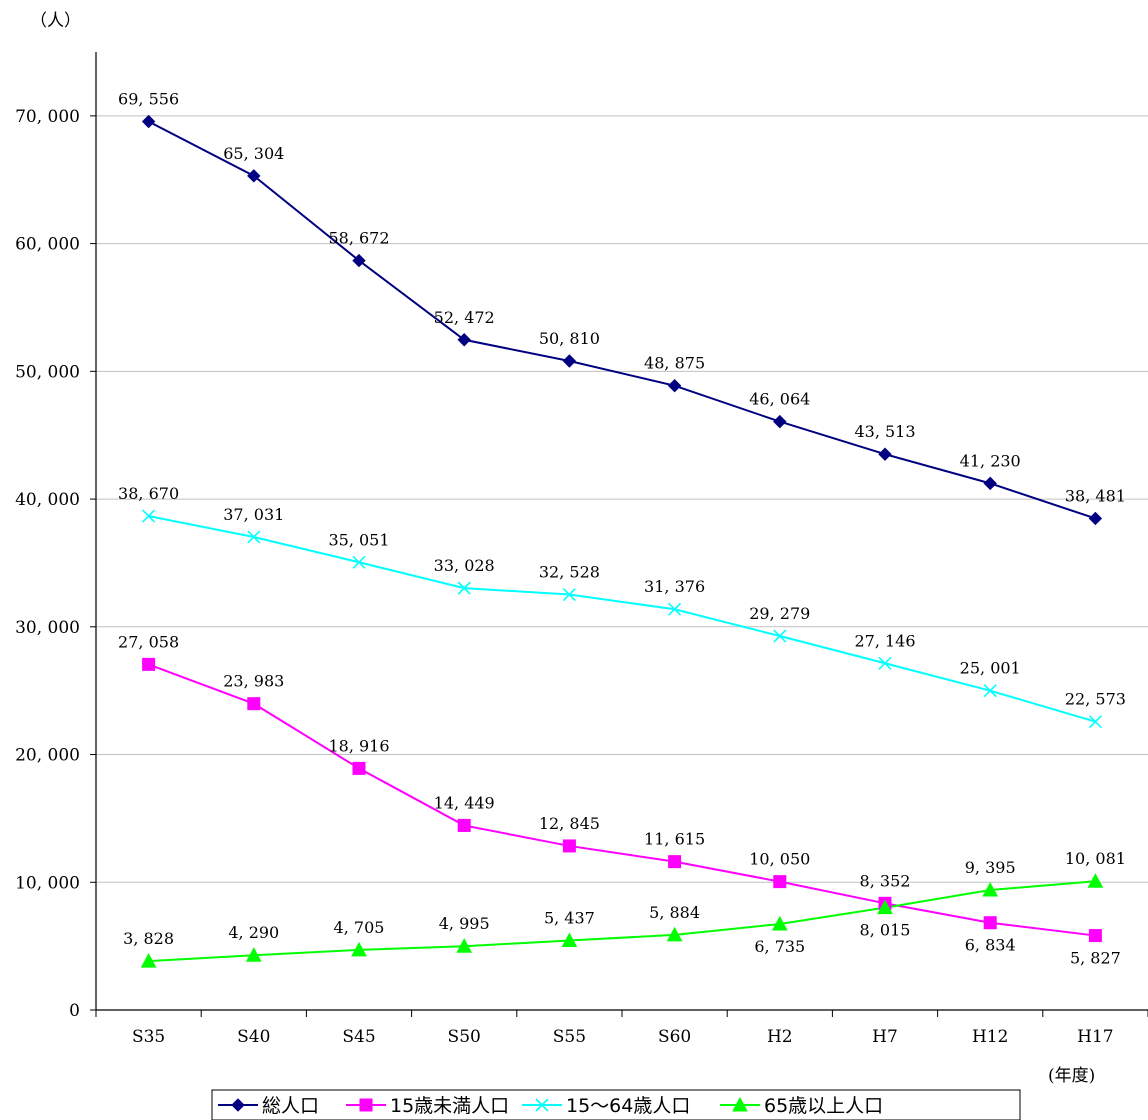 Image resolution: width=1148 pixels, height=1120 pixels. What do you see at coordinates (148, 641) in the screenshot?
I see `data-label: 27, 058` at bounding box center [148, 641].